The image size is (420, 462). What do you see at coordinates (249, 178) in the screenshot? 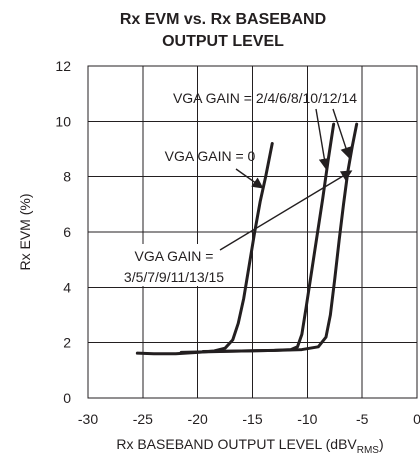
I see `annotation-gain0-arrow` at bounding box center [249, 178].